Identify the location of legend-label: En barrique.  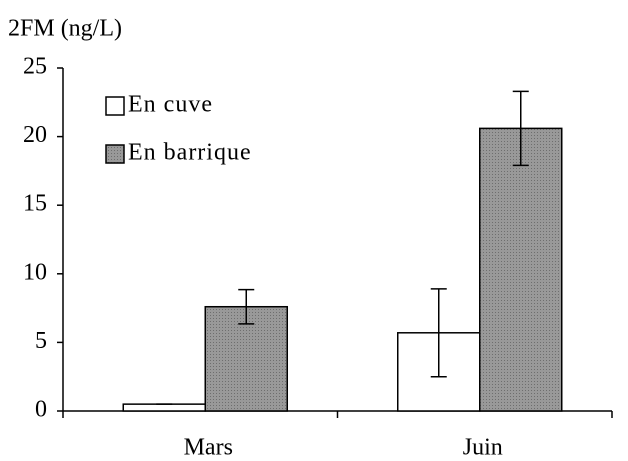
(190, 153).